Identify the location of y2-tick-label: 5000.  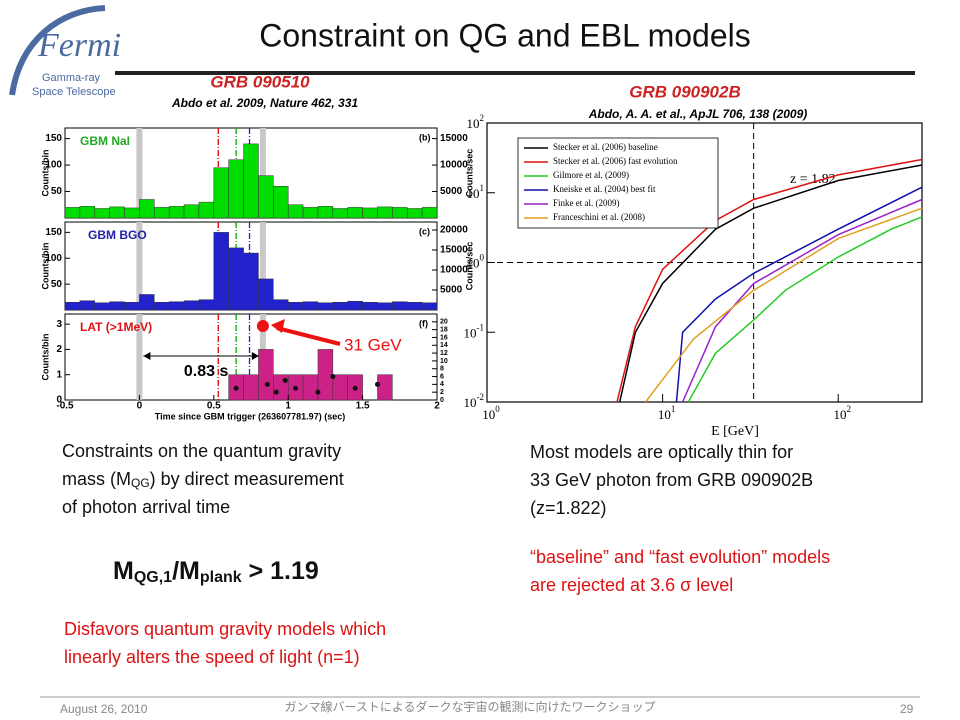
(451, 290).